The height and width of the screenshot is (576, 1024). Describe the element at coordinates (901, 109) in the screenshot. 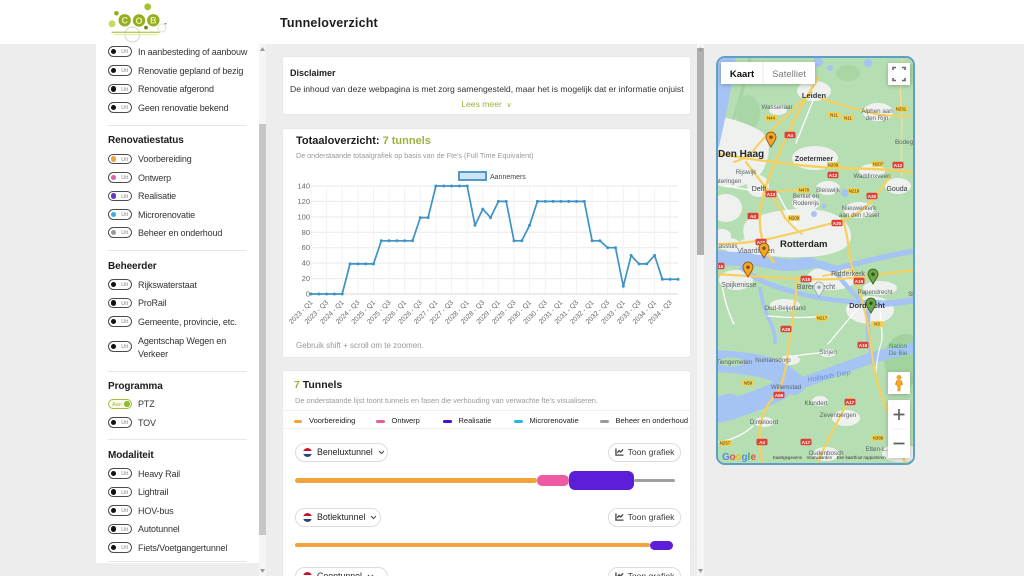

I see `svg-text: N231` at that location.